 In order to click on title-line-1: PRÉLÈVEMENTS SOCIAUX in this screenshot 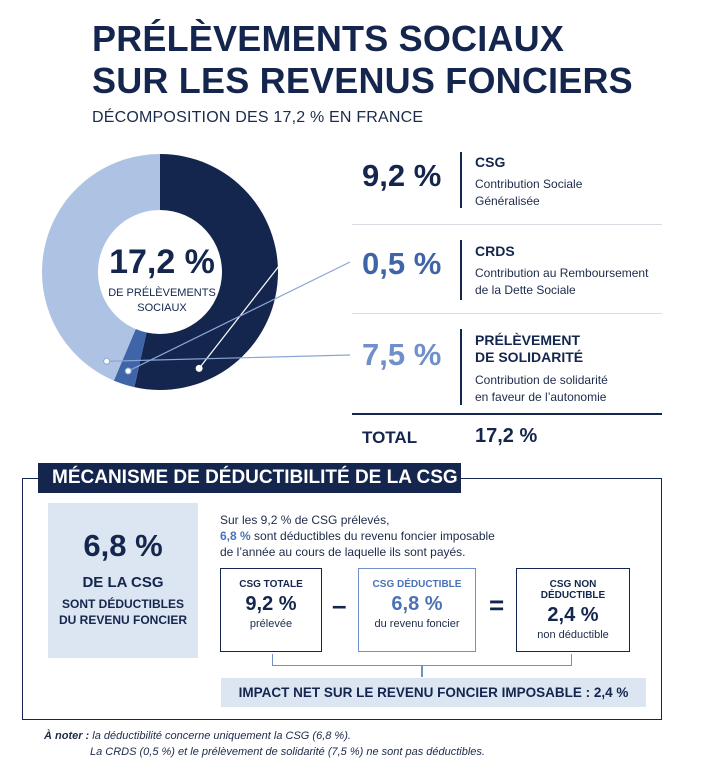, I will do `click(328, 38)`.